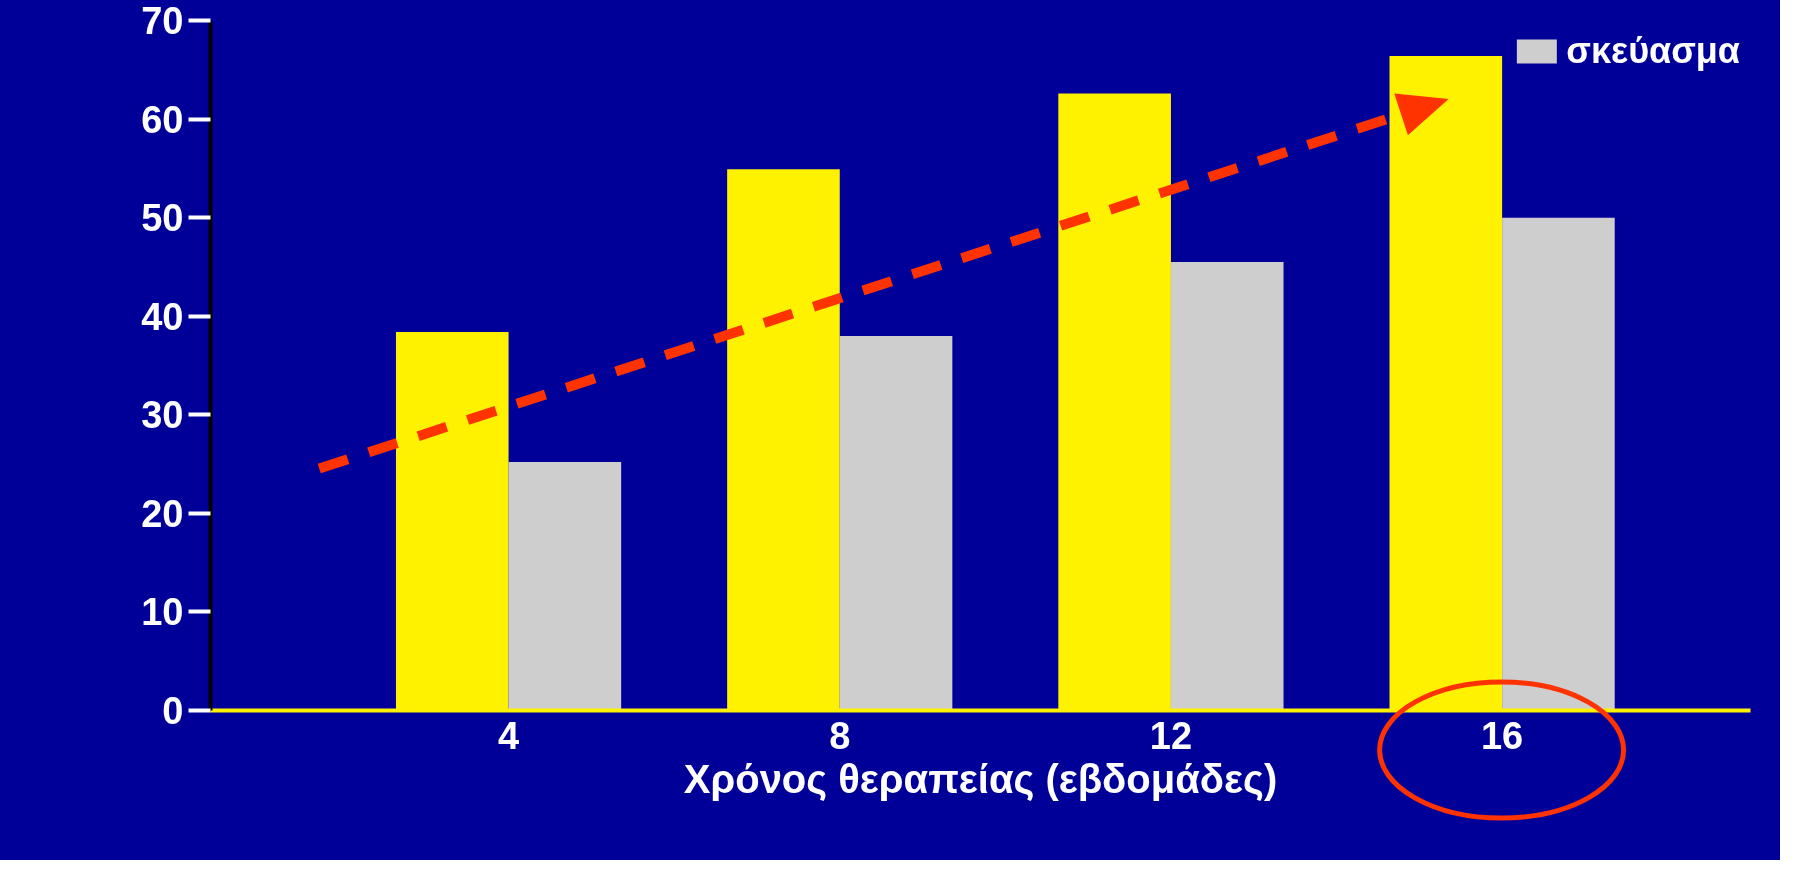 This screenshot has height=880, width=1802. What do you see at coordinates (1502, 735) in the screenshot?
I see `x-tick-label: 16` at bounding box center [1502, 735].